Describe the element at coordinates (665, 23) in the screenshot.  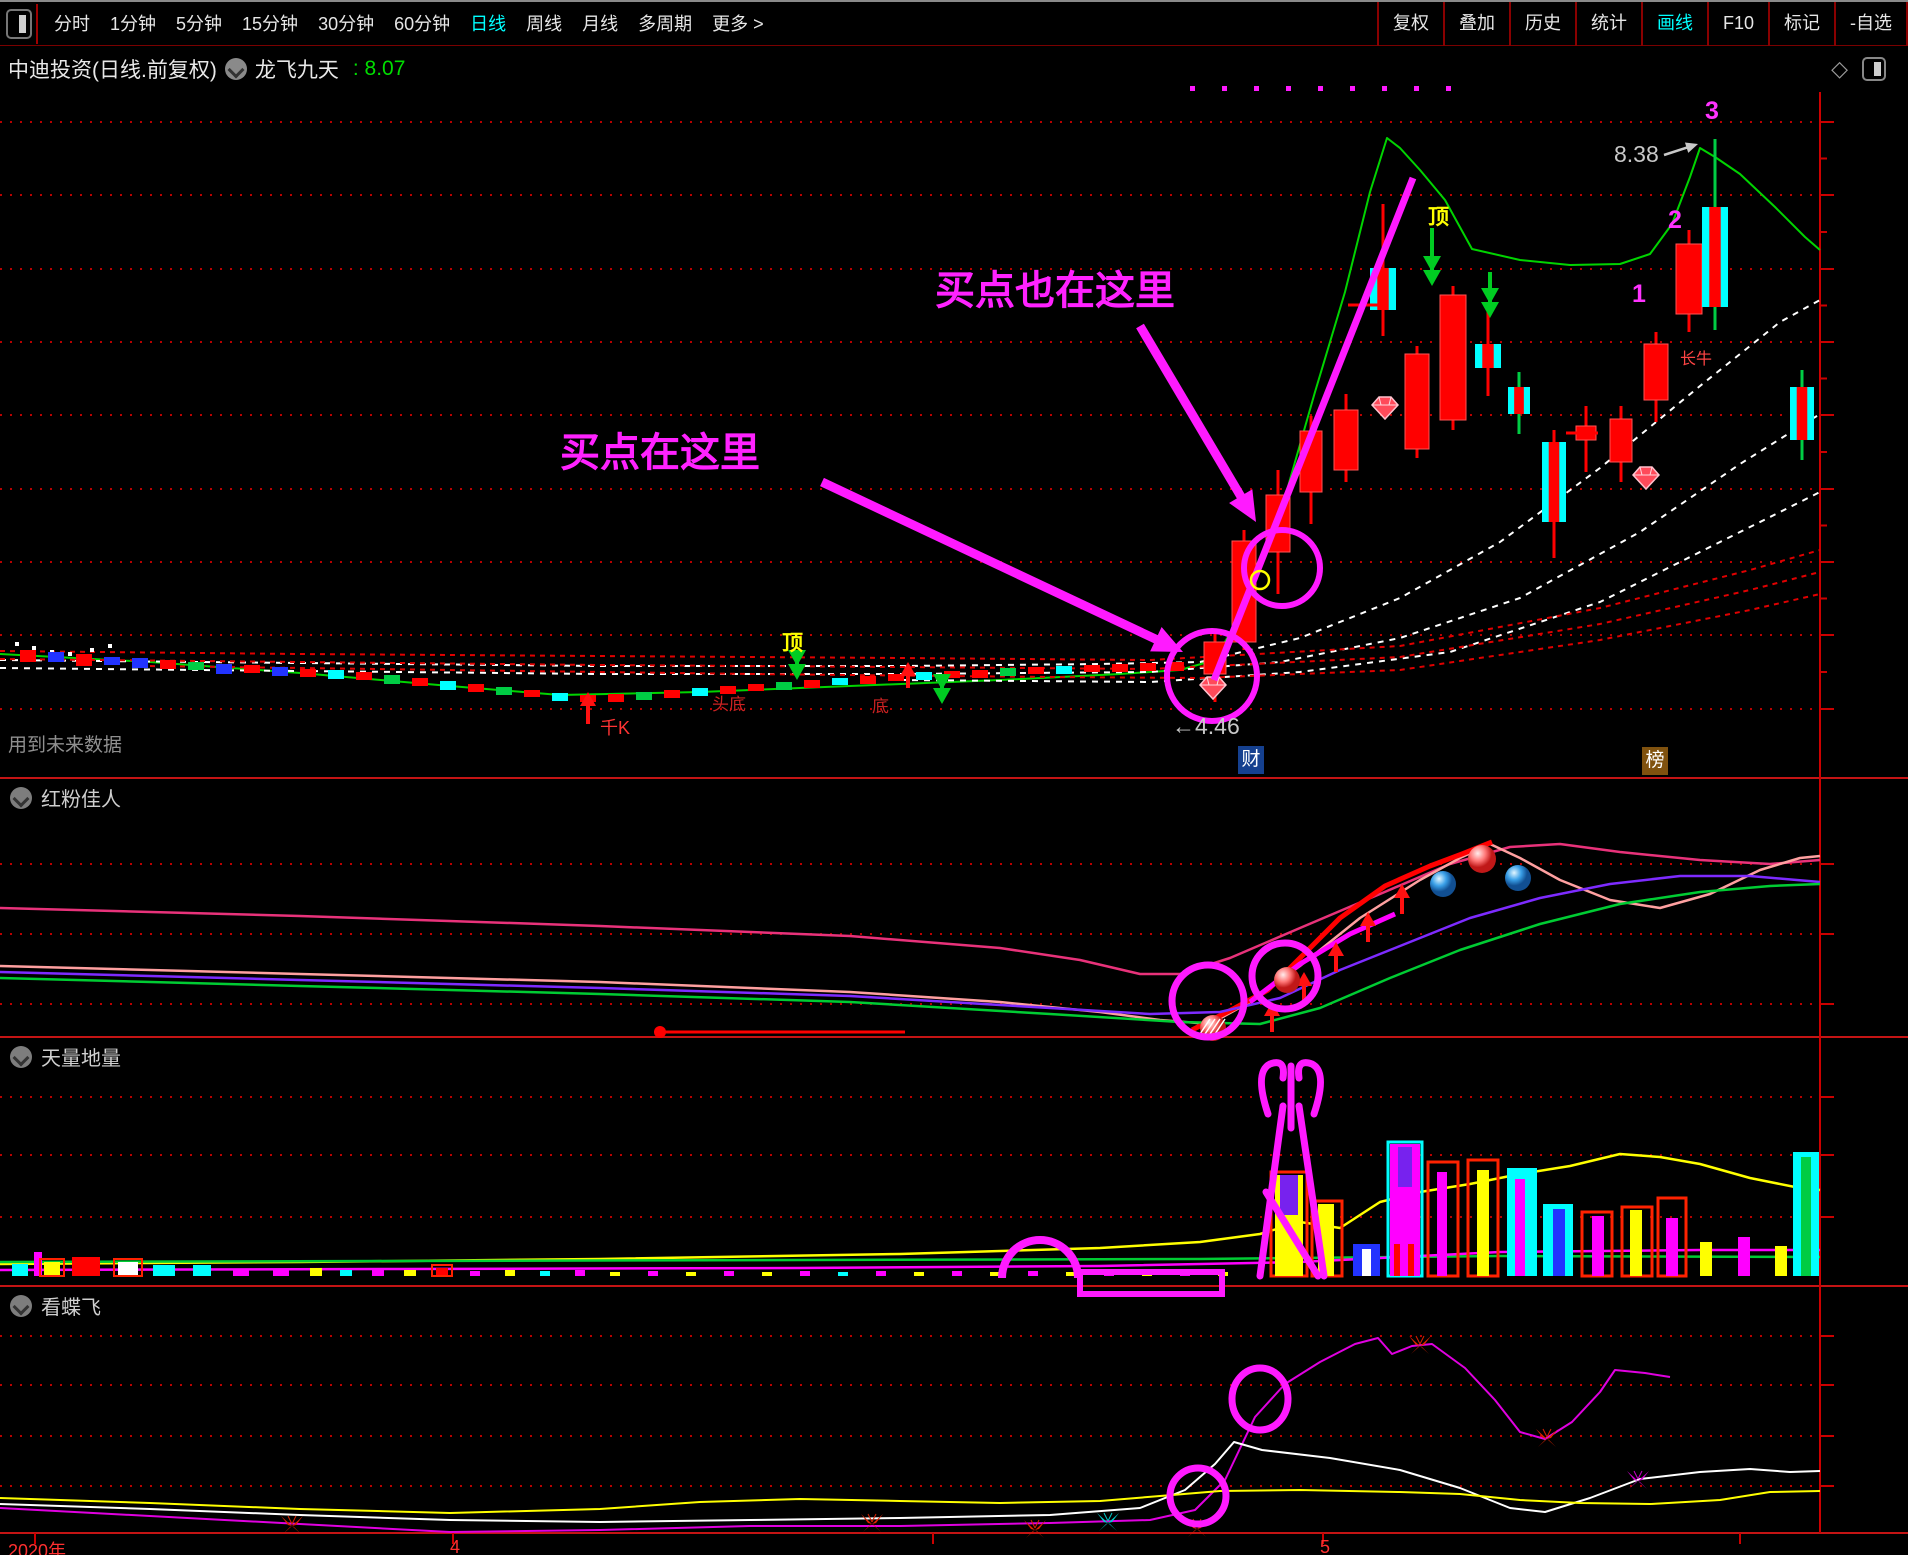
I see `period-item-9: 多周期` at that location.